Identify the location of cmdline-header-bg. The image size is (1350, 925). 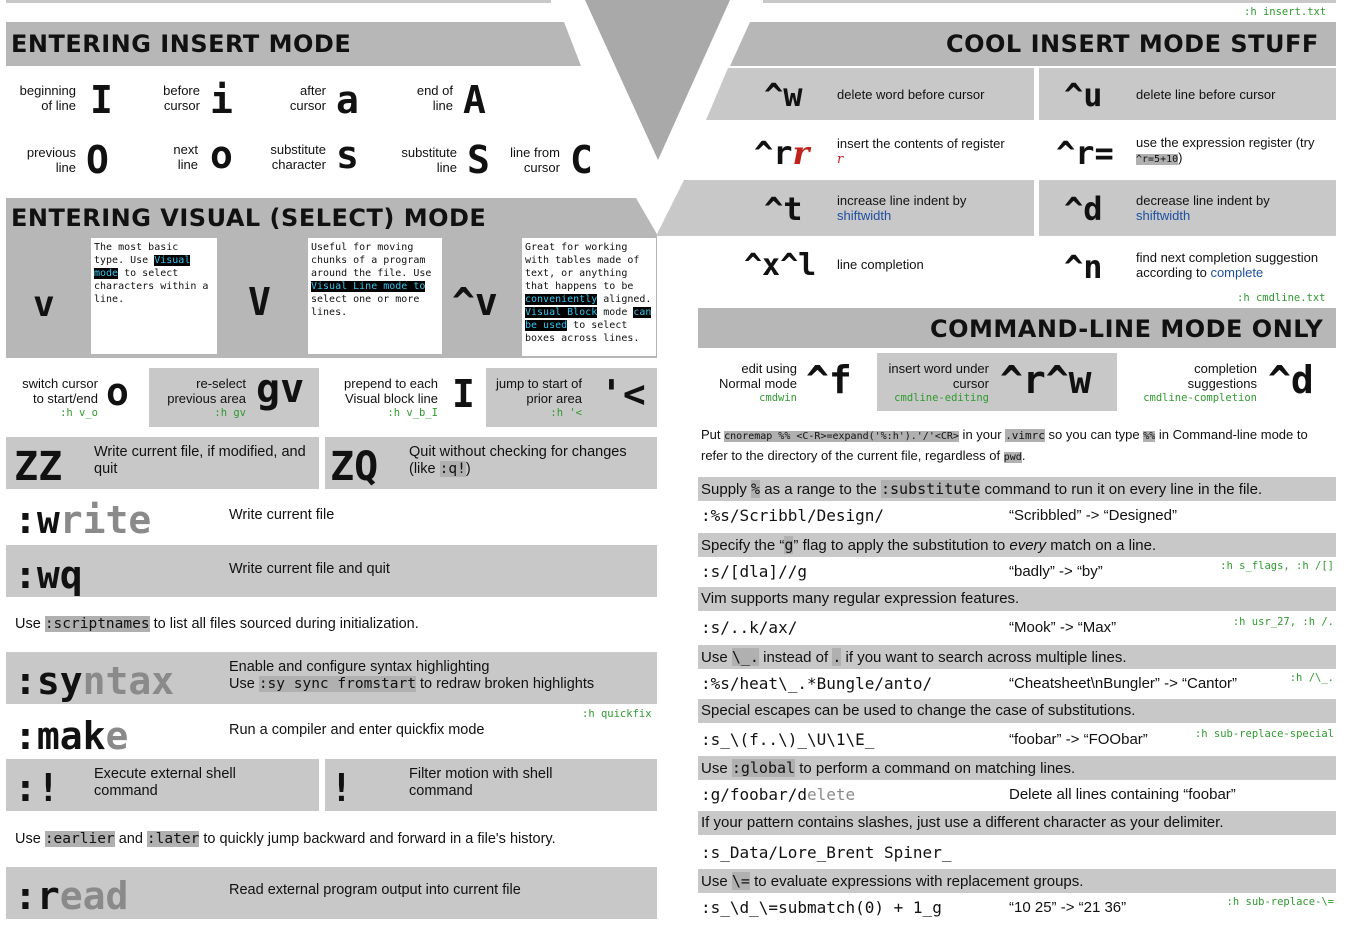
(1017, 328).